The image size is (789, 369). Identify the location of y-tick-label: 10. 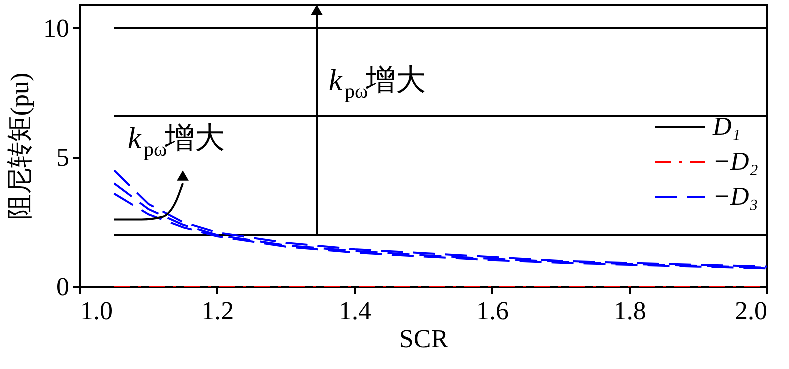
(57, 28).